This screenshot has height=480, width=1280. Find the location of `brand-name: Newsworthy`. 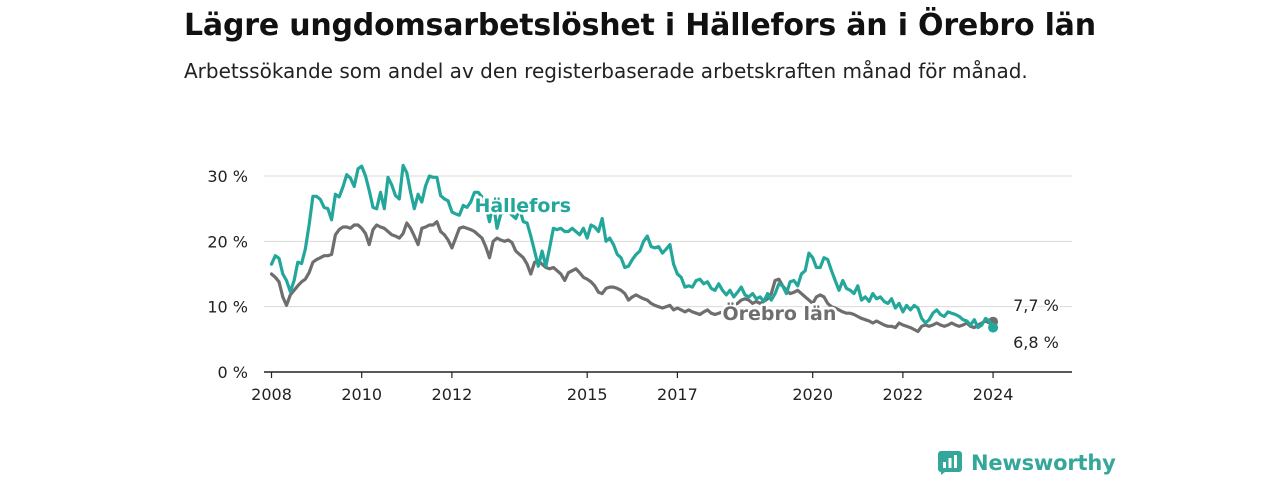

brand-name: Newsworthy is located at coordinates (1043, 463).